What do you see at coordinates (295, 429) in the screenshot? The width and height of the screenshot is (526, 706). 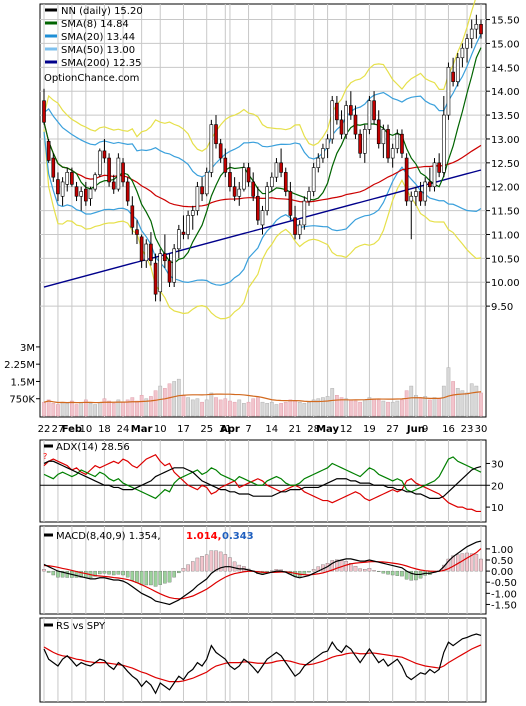 I see `date-tick-label: 21` at bounding box center [295, 429].